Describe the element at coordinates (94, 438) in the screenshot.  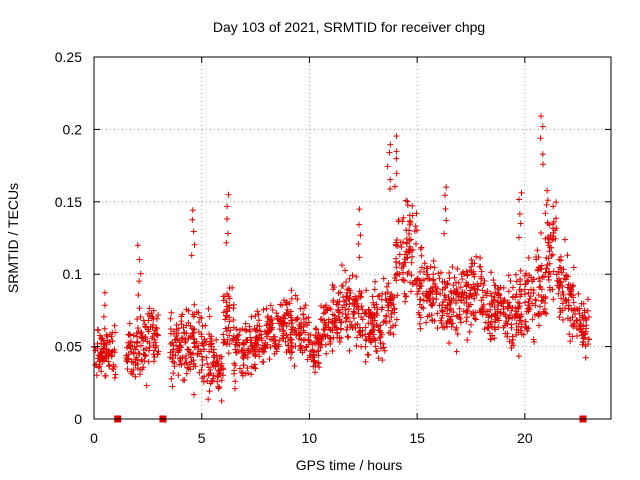
I see `x-tick-label: 0` at that location.